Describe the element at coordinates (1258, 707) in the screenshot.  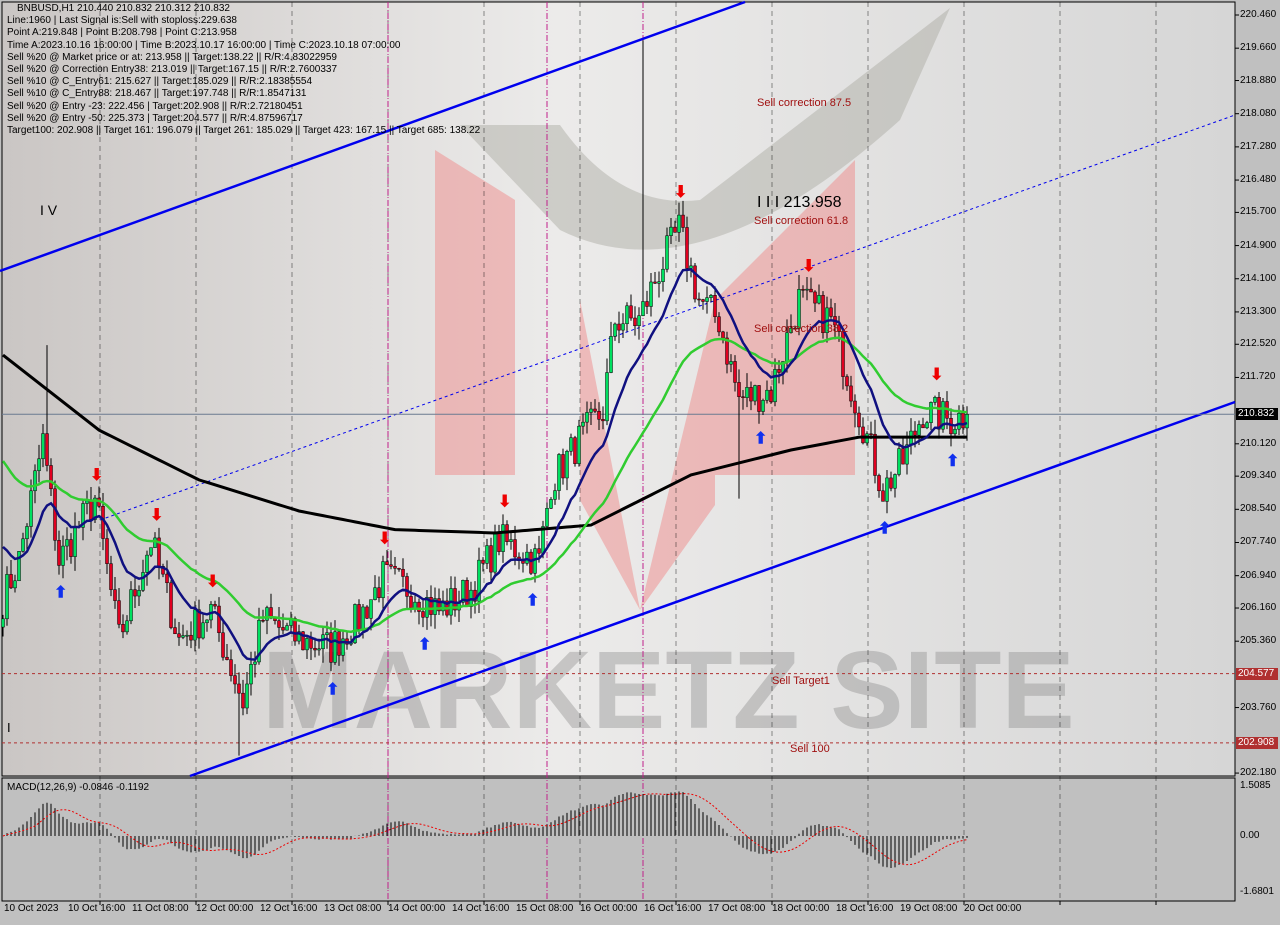
I see `price-tick: 203.760` at that location.